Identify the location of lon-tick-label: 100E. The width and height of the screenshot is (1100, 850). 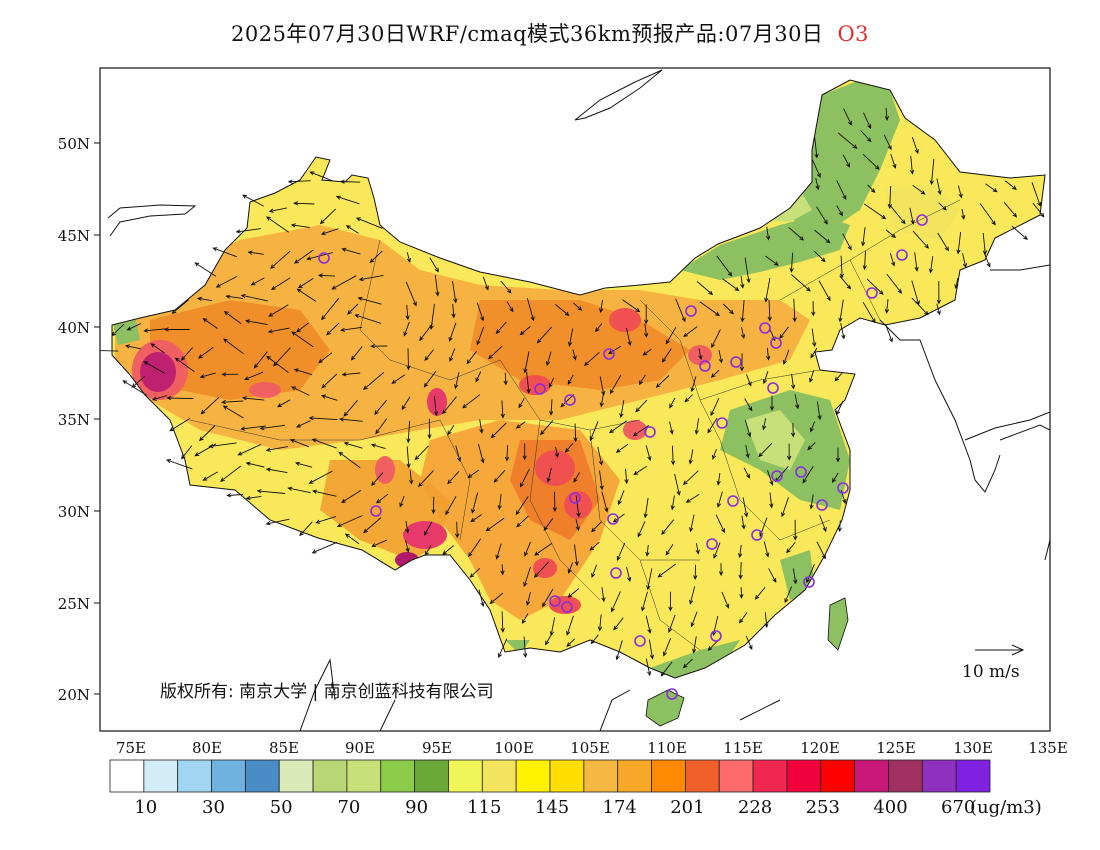
(514, 748).